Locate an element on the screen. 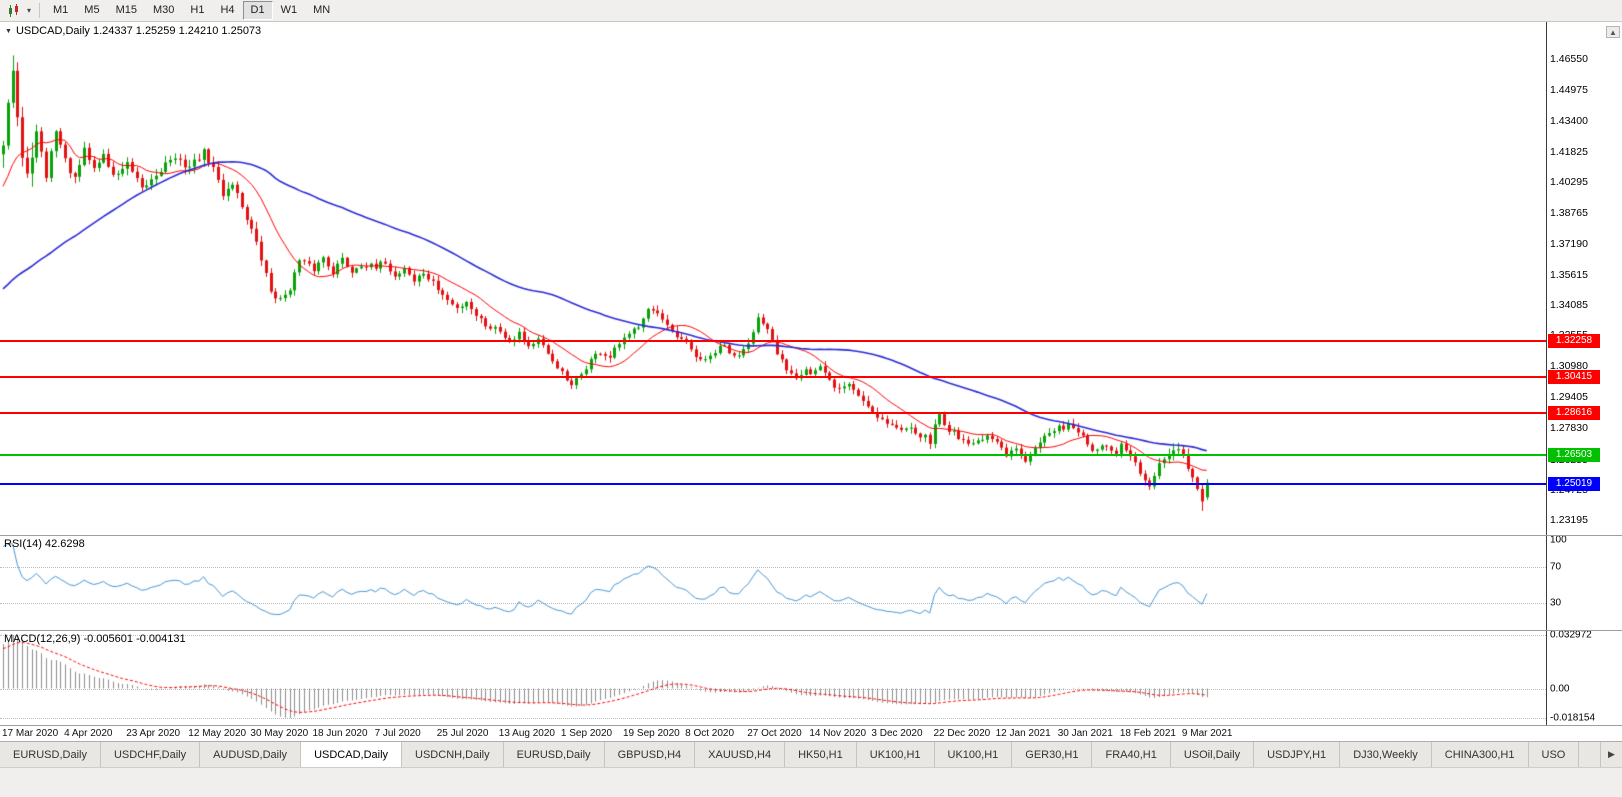  timeframe-buttons: M1 M5 M15 M30 H1 H4 D1 W1 MN is located at coordinates (191, 10).